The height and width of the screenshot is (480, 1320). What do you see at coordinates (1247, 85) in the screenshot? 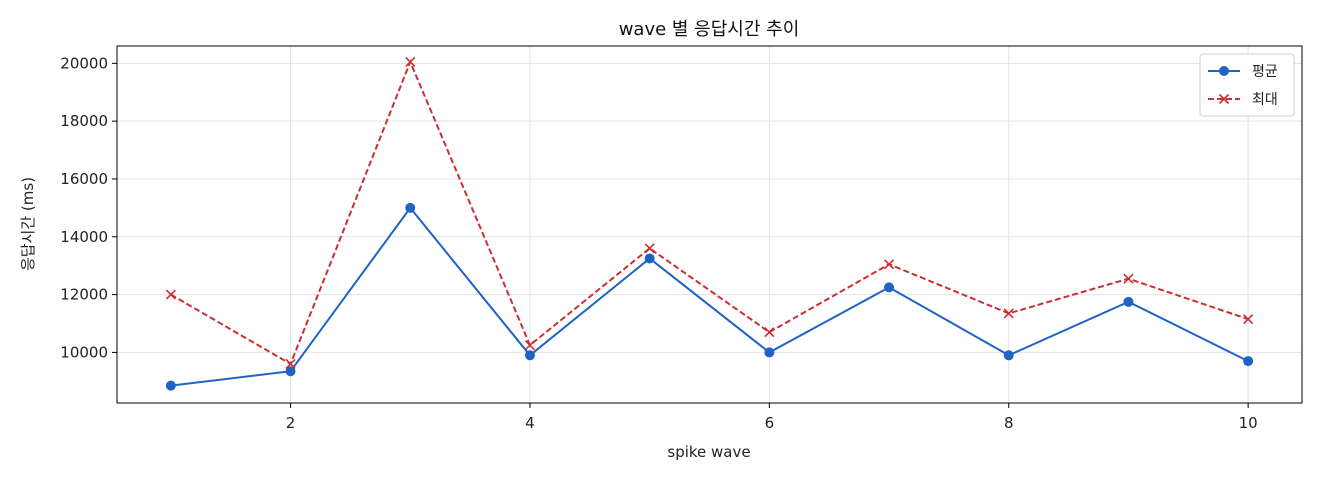
I see `legend-box` at bounding box center [1247, 85].